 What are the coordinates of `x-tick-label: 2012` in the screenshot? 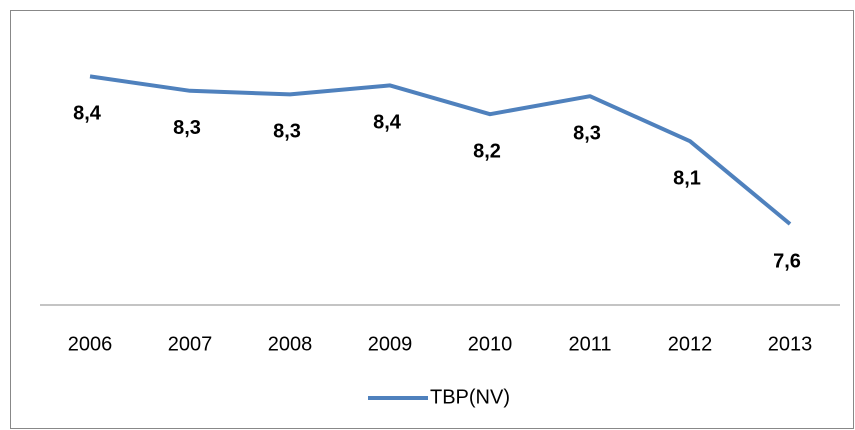 It's located at (690, 344).